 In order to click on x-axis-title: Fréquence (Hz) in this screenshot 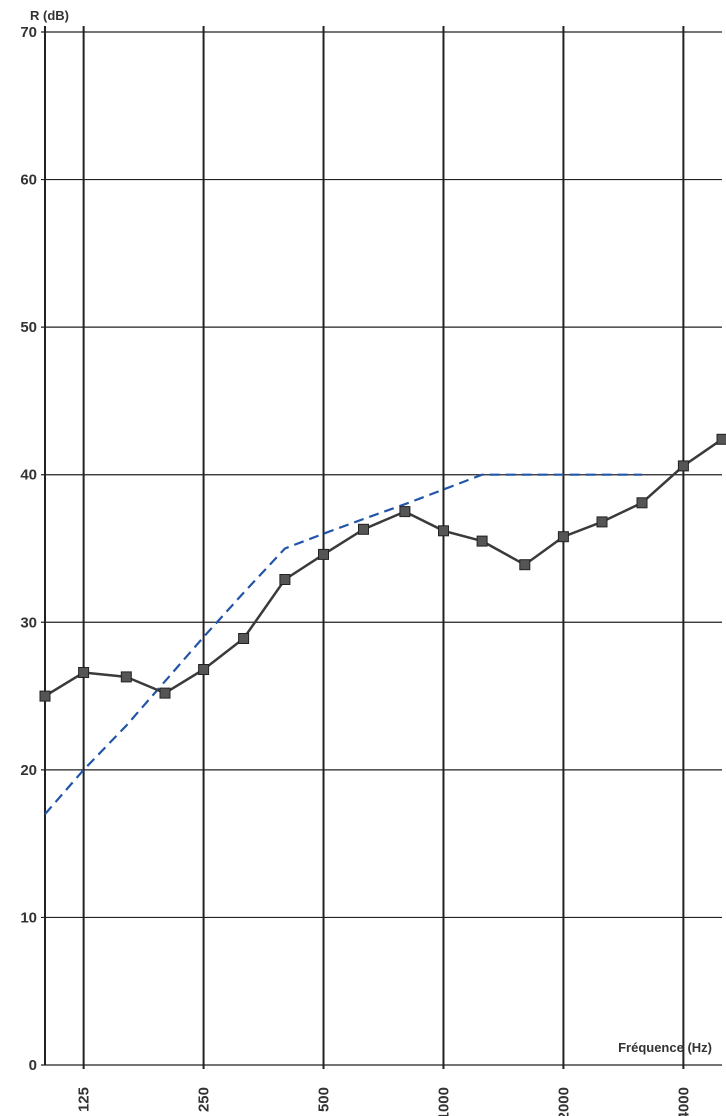, I will do `click(665, 1047)`.